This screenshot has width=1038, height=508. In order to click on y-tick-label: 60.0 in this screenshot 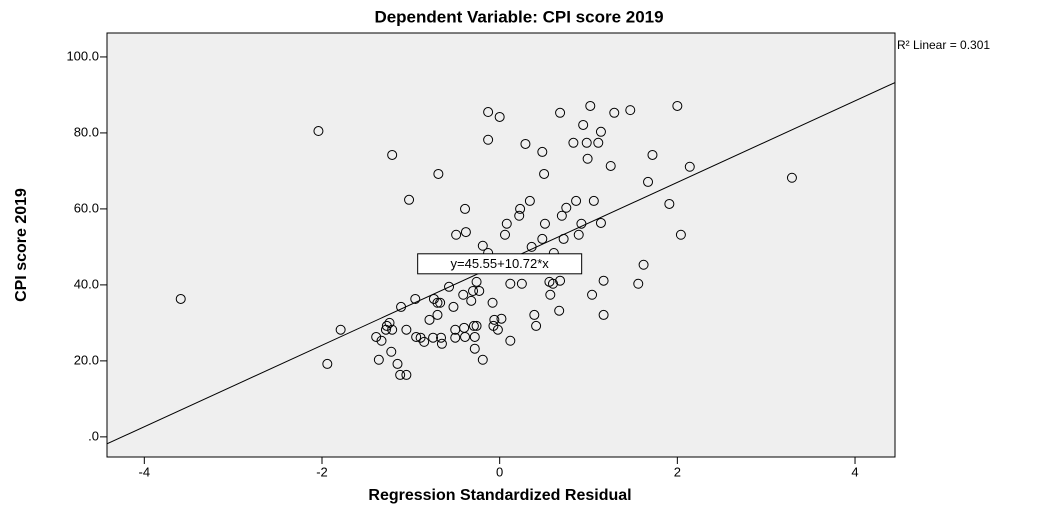, I will do `click(86, 207)`.